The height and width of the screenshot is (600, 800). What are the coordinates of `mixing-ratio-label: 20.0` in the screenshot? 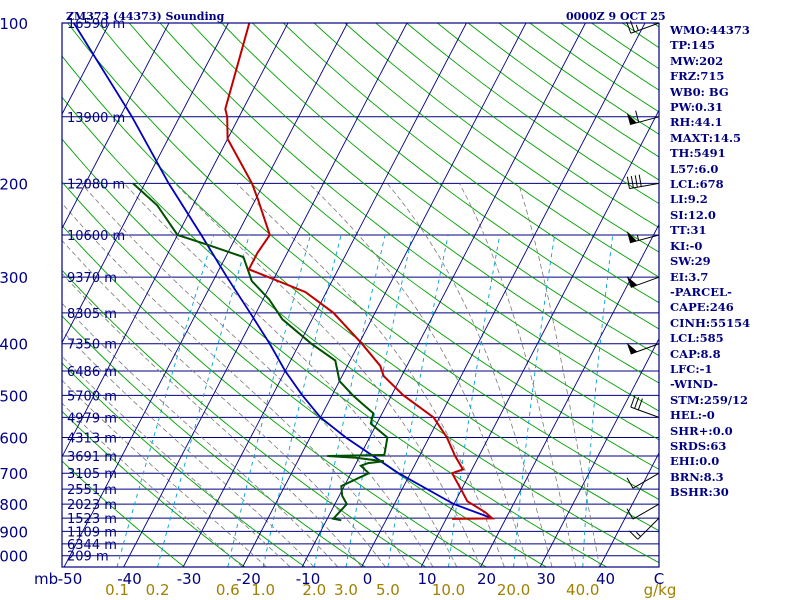 It's located at (513, 590).